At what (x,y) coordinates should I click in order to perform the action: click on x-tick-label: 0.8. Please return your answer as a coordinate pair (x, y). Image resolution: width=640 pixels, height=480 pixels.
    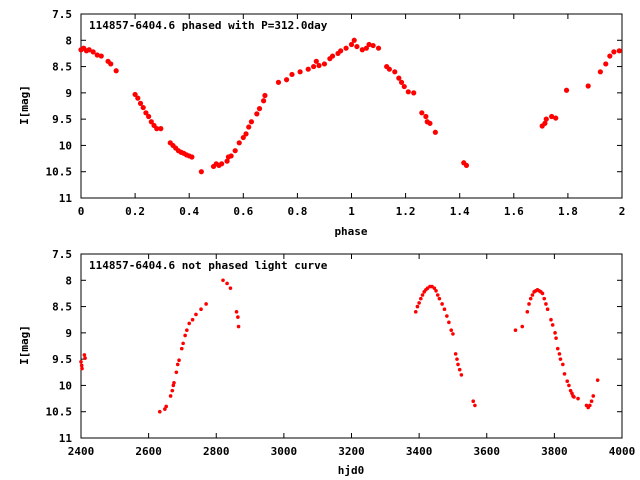
    Looking at the image, I should click on (297, 211).